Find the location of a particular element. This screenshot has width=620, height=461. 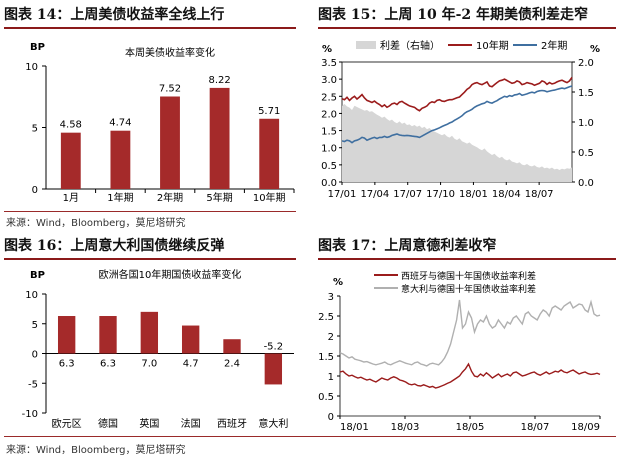

f14-y-tick-label-0: 0 is located at coordinates (35, 190).